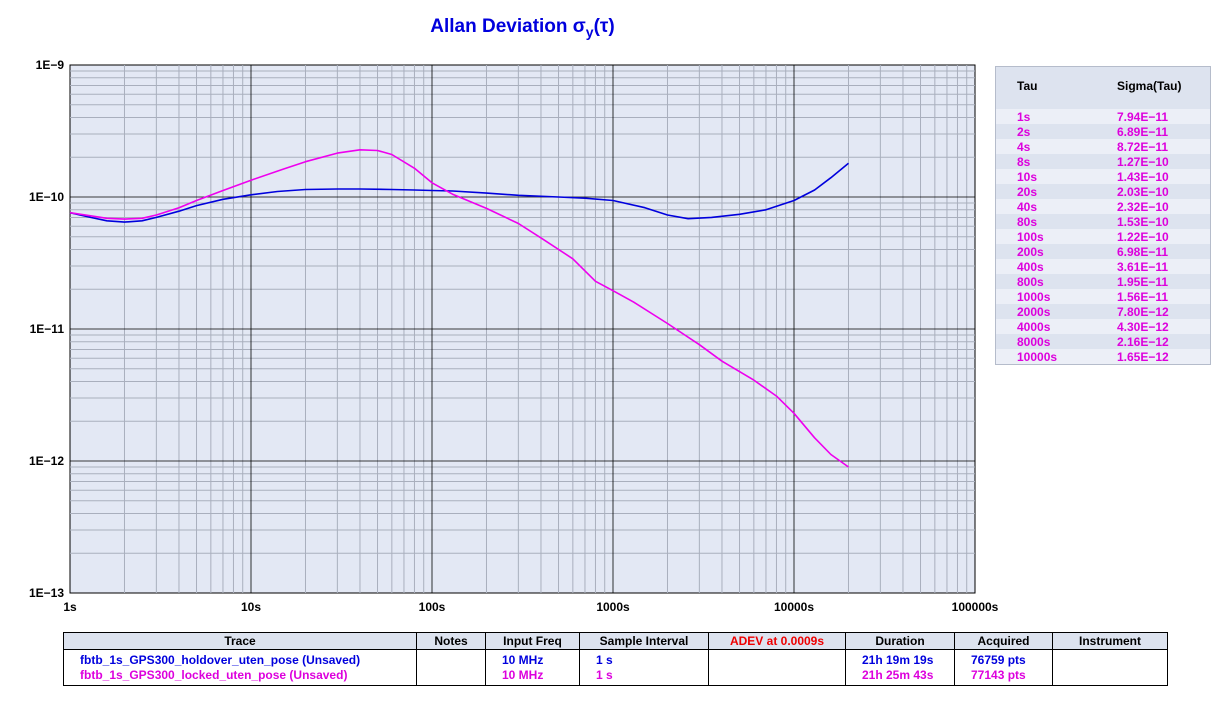  What do you see at coordinates (1143, 132) in the screenshot?
I see `sigma-value: 6.89E−11` at bounding box center [1143, 132].